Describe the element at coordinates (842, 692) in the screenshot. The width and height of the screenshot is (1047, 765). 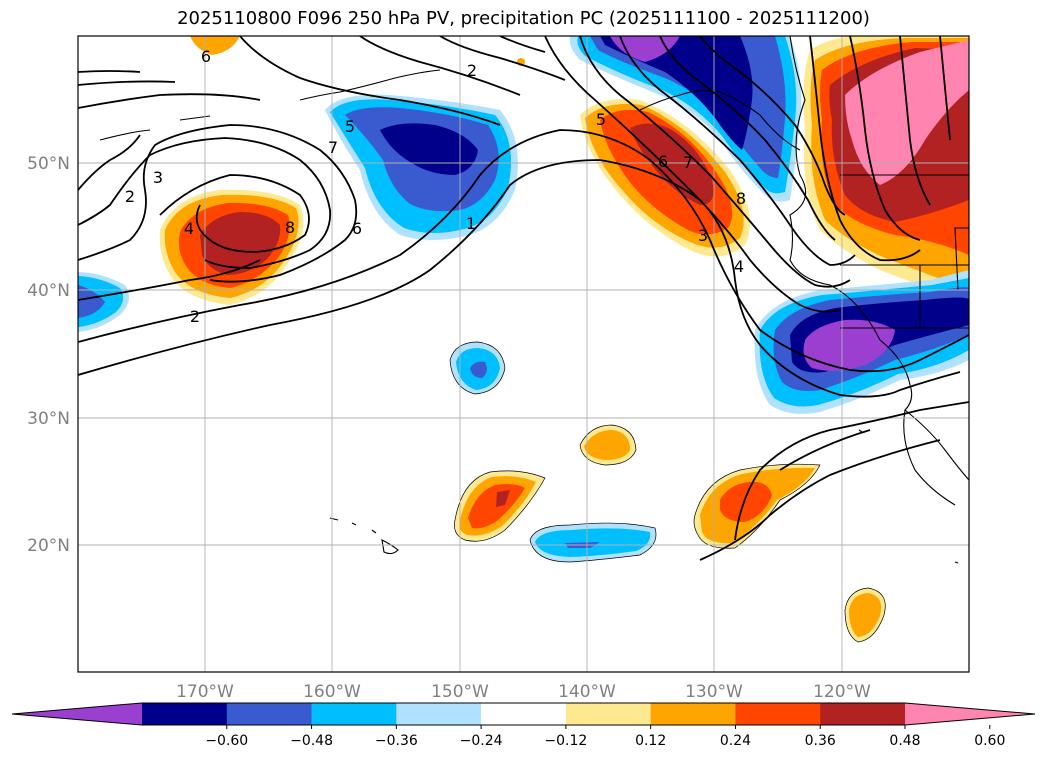
I see `lon-label-120w: 120°W` at that location.